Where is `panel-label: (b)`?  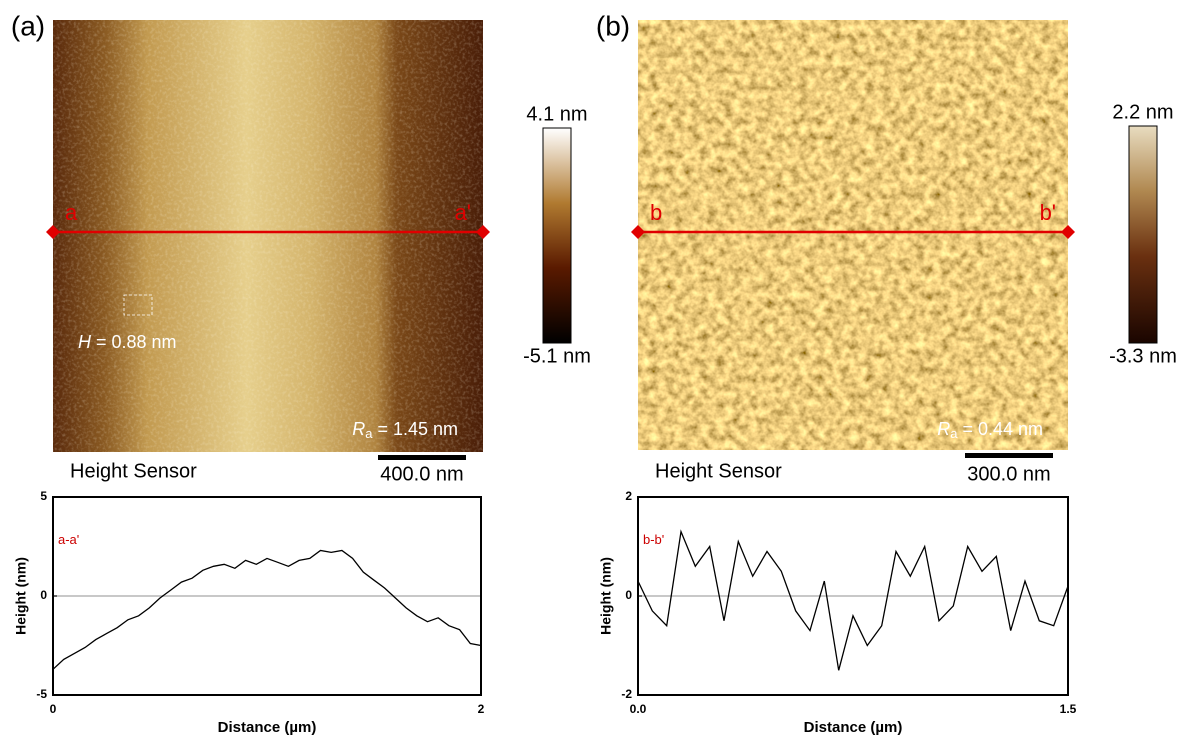
panel-label: (b) is located at coordinates (613, 25).